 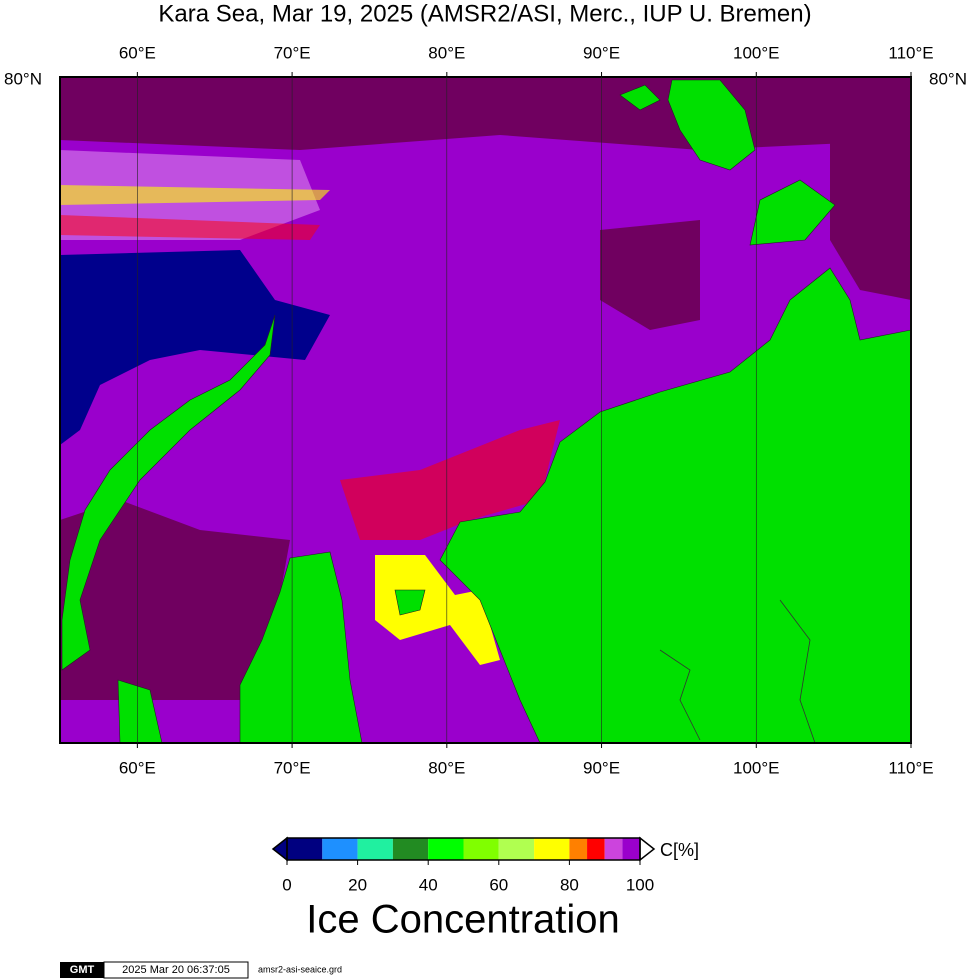 What do you see at coordinates (647, 849) in the screenshot?
I see `colorbar-high-arrow` at bounding box center [647, 849].